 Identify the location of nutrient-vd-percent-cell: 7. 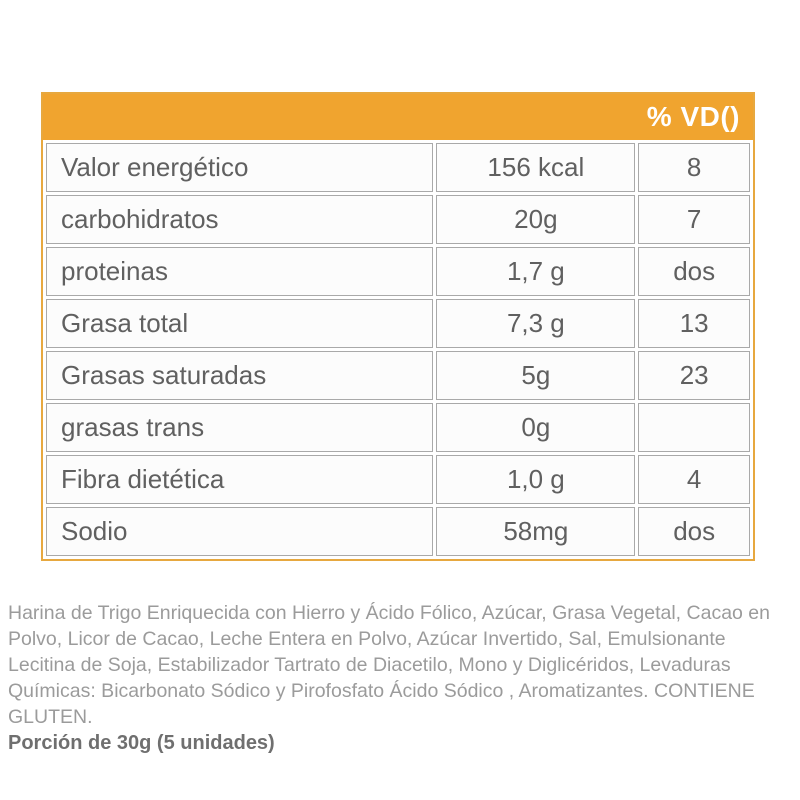
(694, 219).